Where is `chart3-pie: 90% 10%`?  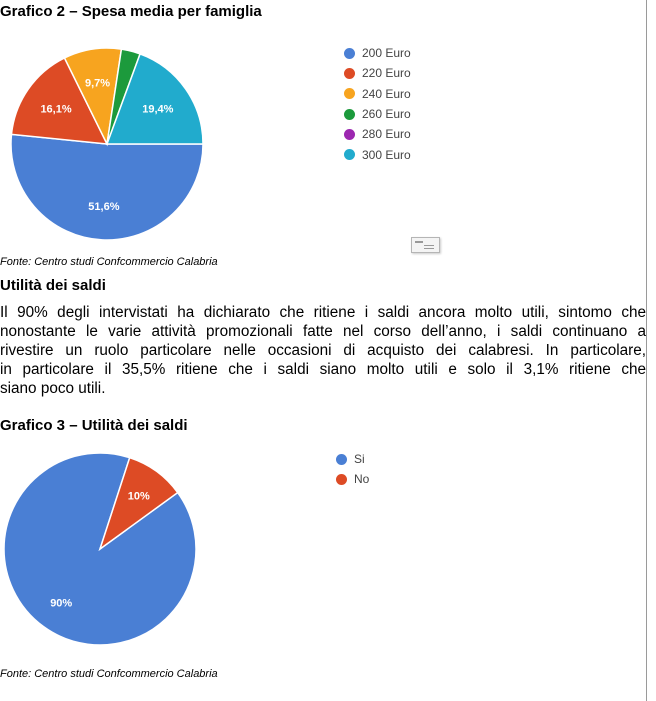 chart3-pie: 90% 10% is located at coordinates (100, 549).